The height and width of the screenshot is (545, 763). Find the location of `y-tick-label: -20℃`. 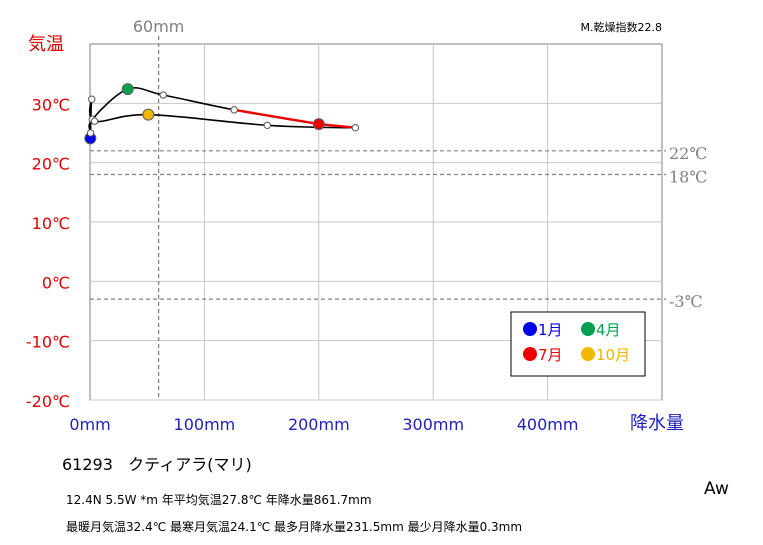

y-tick-label: -20℃ is located at coordinates (48, 401).